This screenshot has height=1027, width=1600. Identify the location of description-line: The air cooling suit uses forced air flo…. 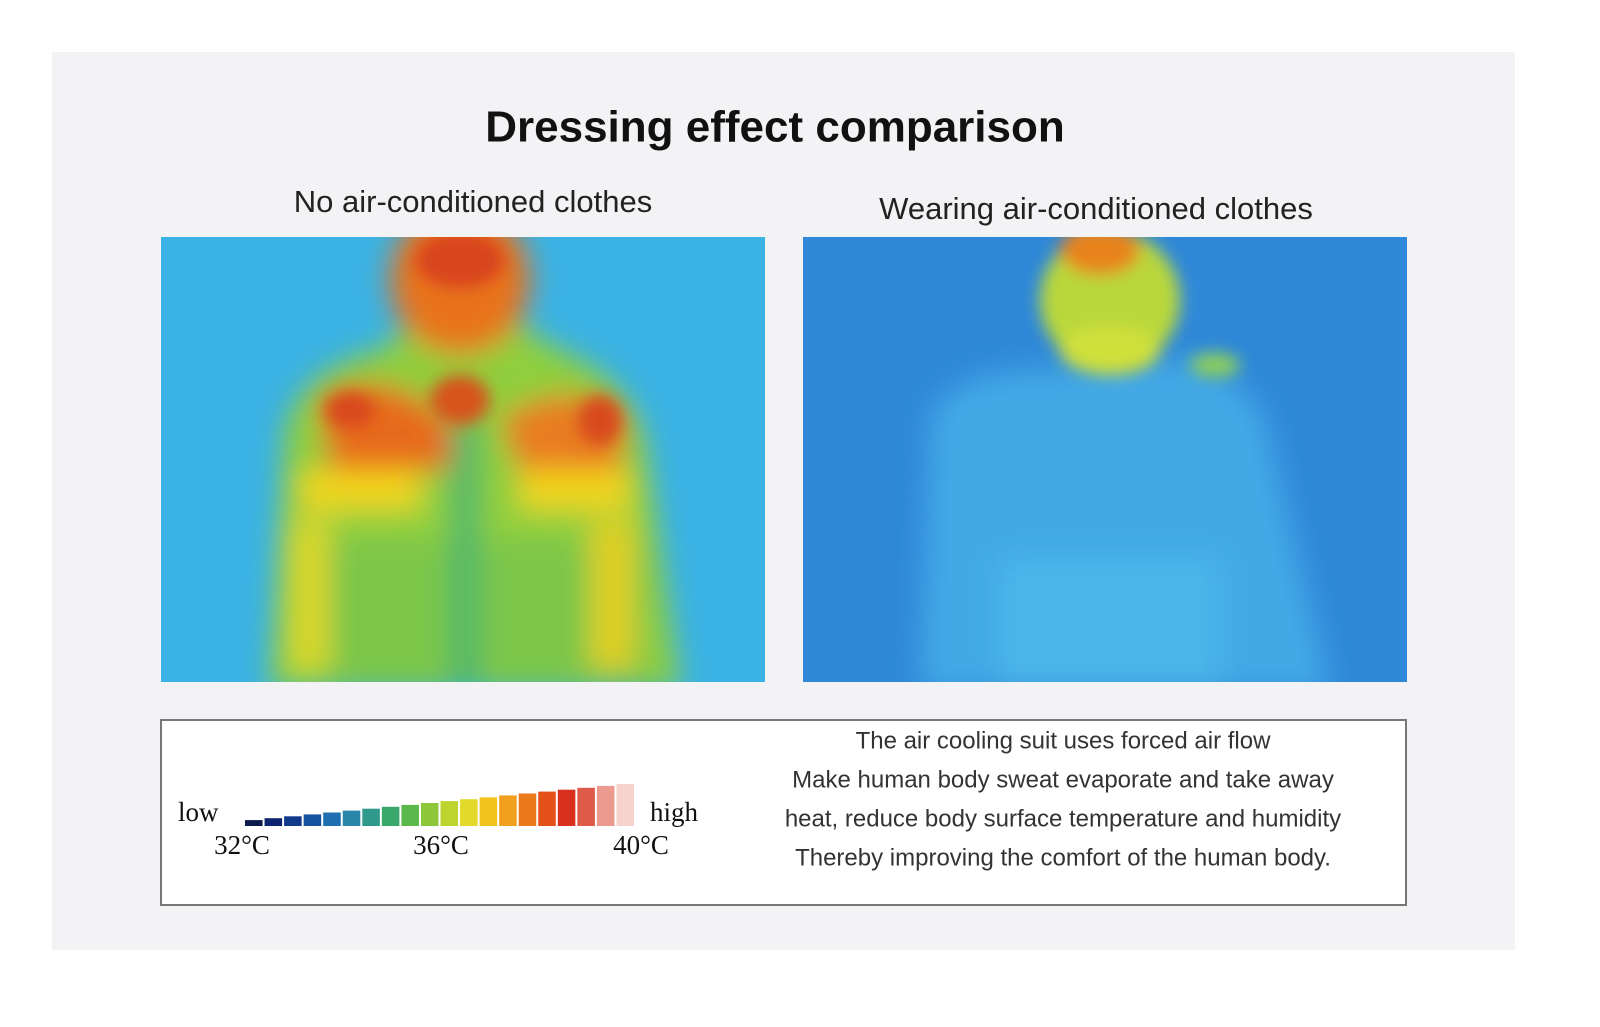
(1064, 740).